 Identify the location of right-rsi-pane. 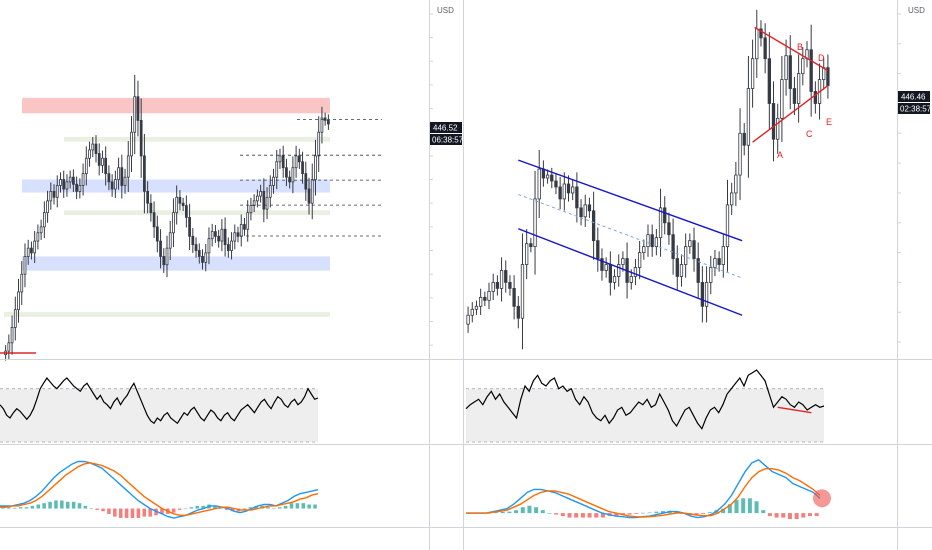
(645, 406).